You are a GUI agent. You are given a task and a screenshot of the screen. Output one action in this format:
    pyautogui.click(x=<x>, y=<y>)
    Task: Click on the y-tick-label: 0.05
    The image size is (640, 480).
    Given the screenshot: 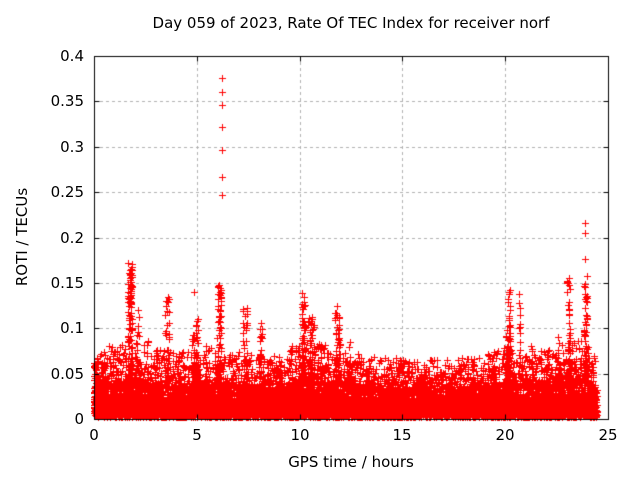 What is the action you would take?
    pyautogui.click(x=67, y=374)
    